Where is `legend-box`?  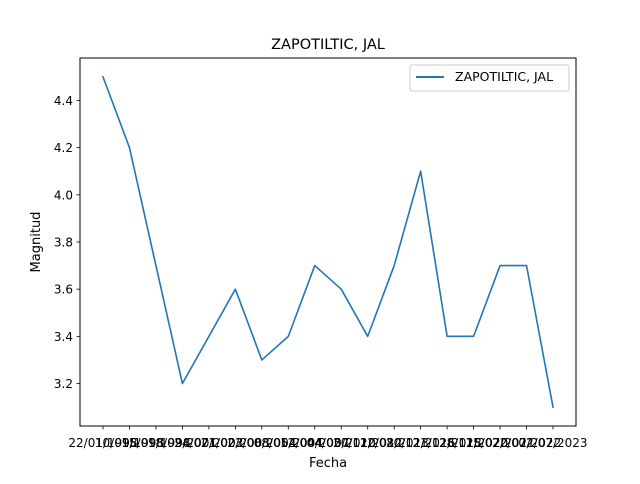 legend-box is located at coordinates (489, 78).